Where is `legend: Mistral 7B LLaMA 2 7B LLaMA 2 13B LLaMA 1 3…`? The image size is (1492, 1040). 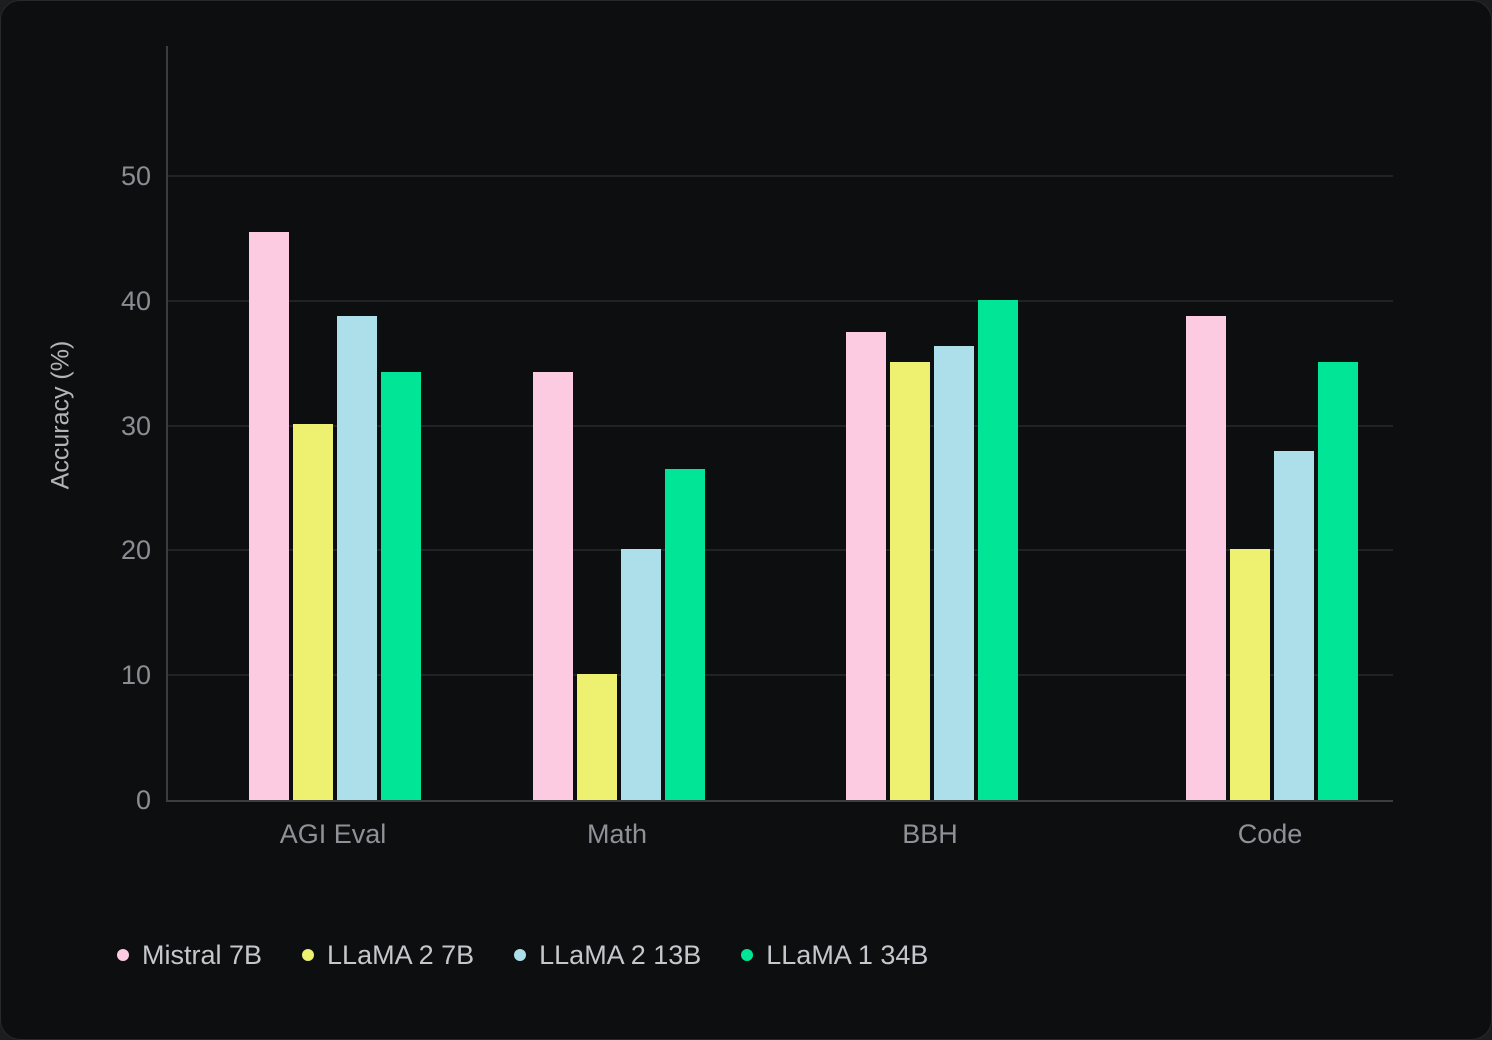 legend: Mistral 7B LLaMA 2 7B LLaMA 2 13B LLaMA 1 3… is located at coordinates (522, 955).